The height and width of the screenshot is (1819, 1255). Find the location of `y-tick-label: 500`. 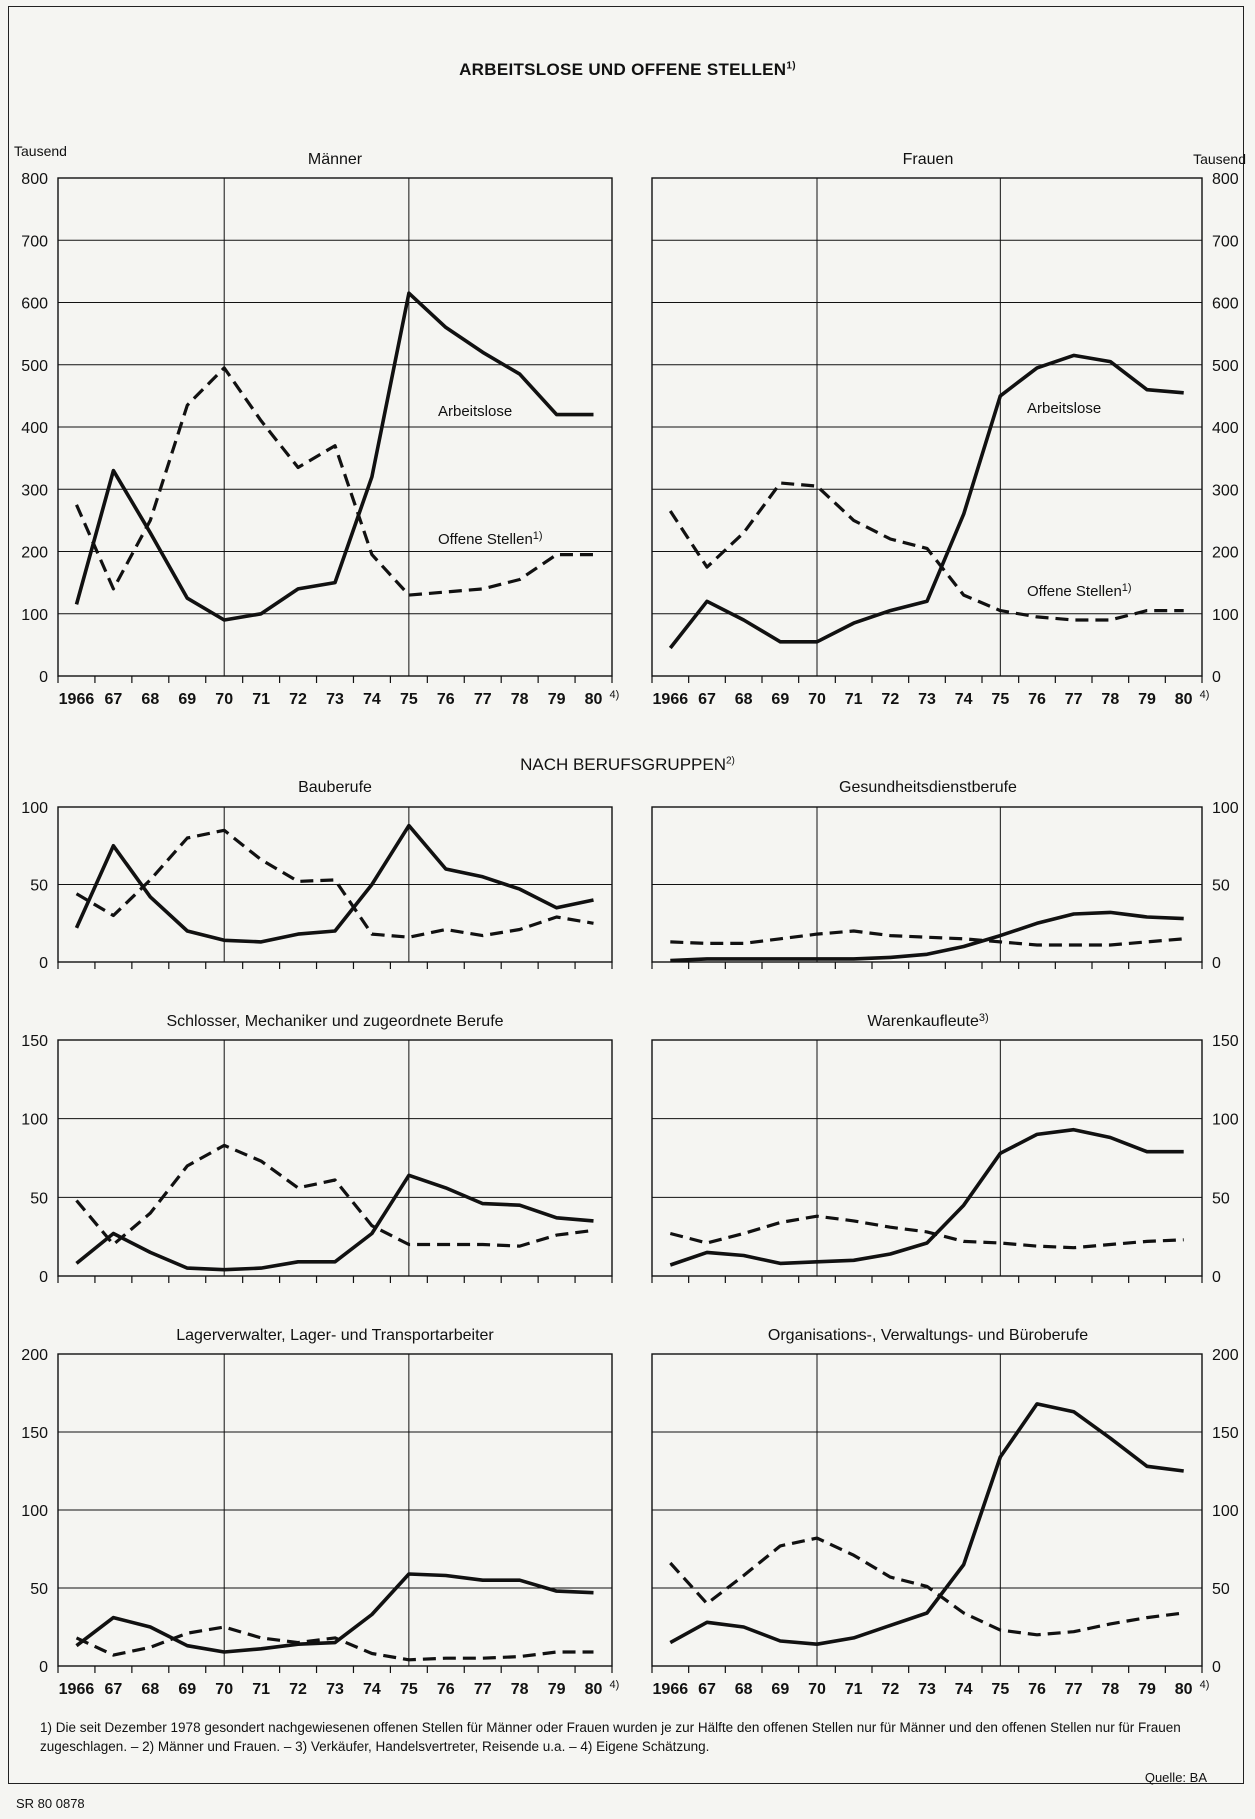

y-tick-label: 500 is located at coordinates (1225, 366).